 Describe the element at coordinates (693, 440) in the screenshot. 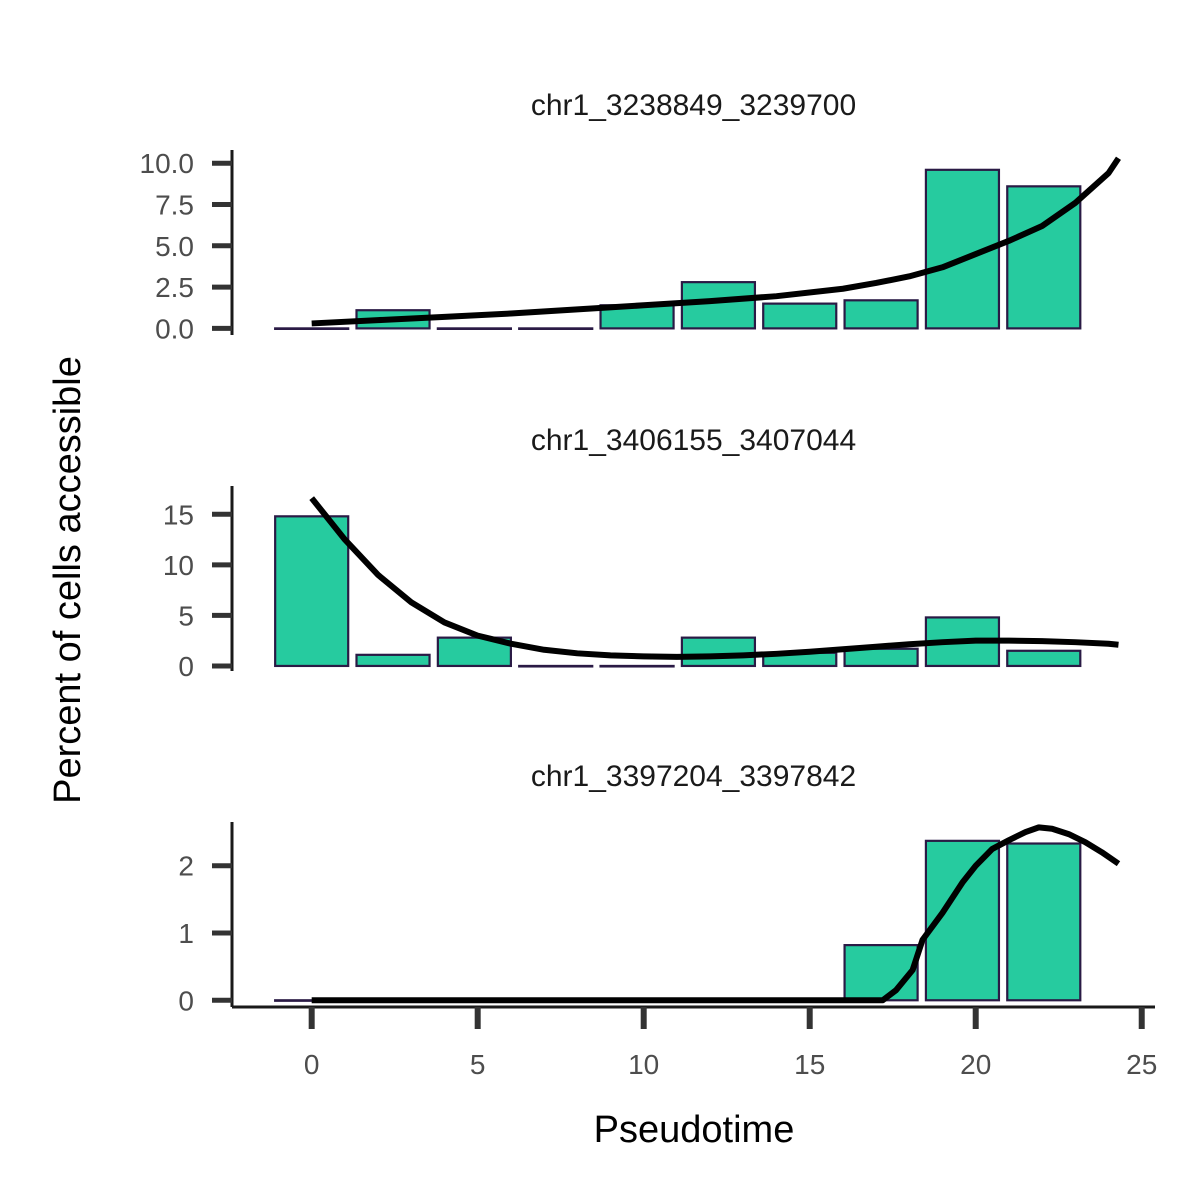

I see `facet-title: chr1_3406155_3407044` at that location.